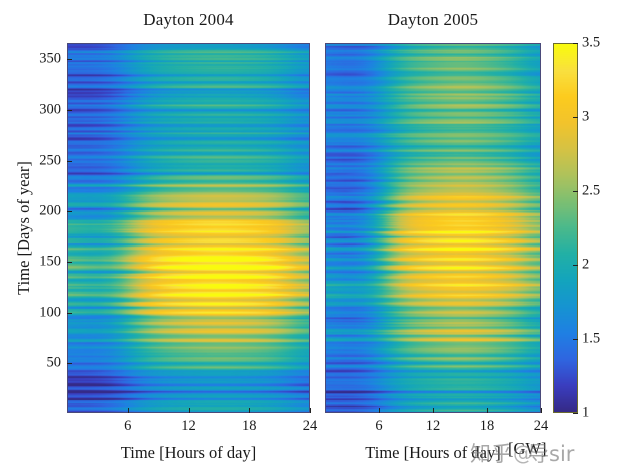  Describe the element at coordinates (50, 58) in the screenshot. I see `y-tick-label: 350` at that location.